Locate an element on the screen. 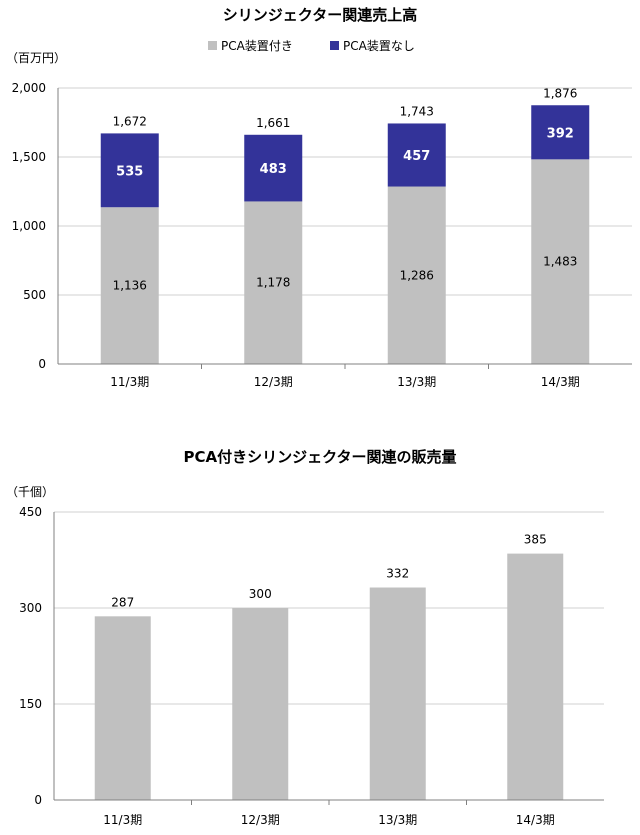 The height and width of the screenshot is (835, 640). data-label: 1,286 is located at coordinates (417, 275).